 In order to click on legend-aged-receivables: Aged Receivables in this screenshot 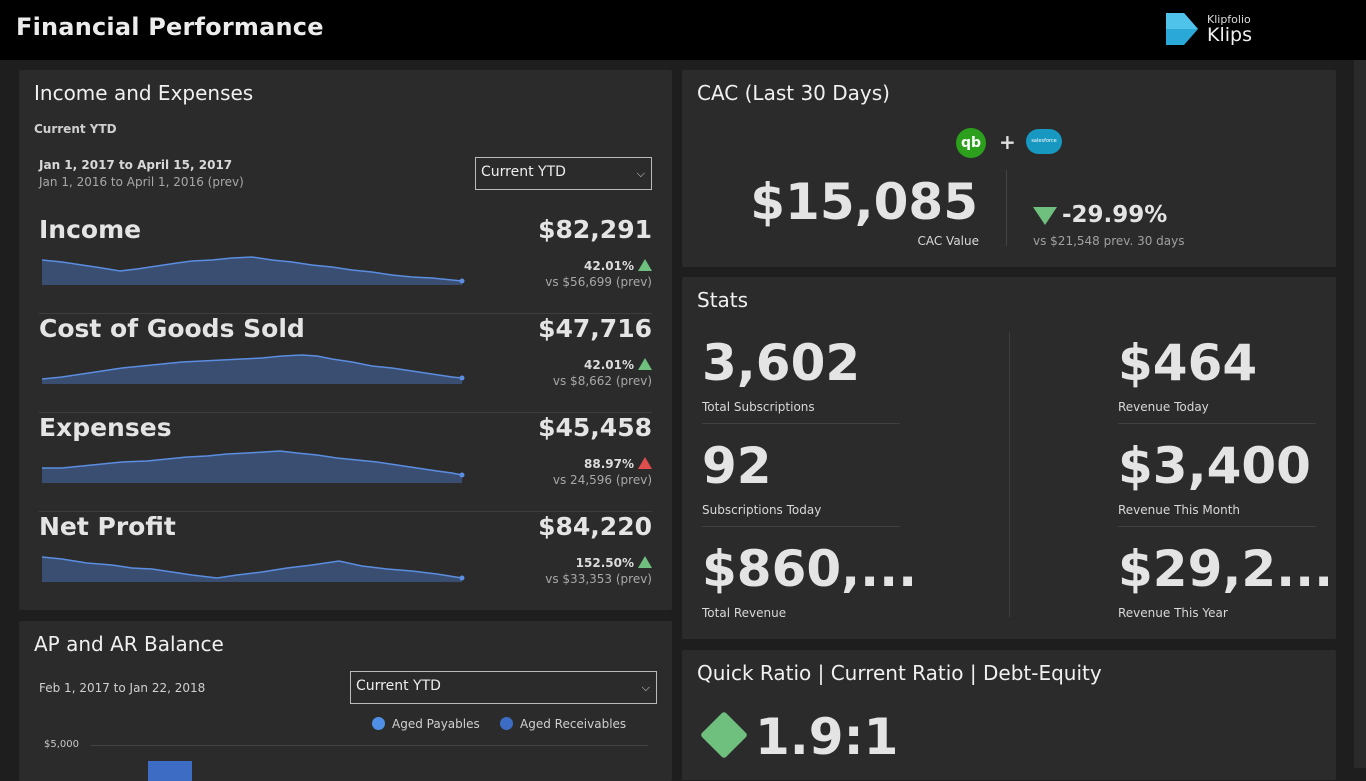, I will do `click(563, 724)`.